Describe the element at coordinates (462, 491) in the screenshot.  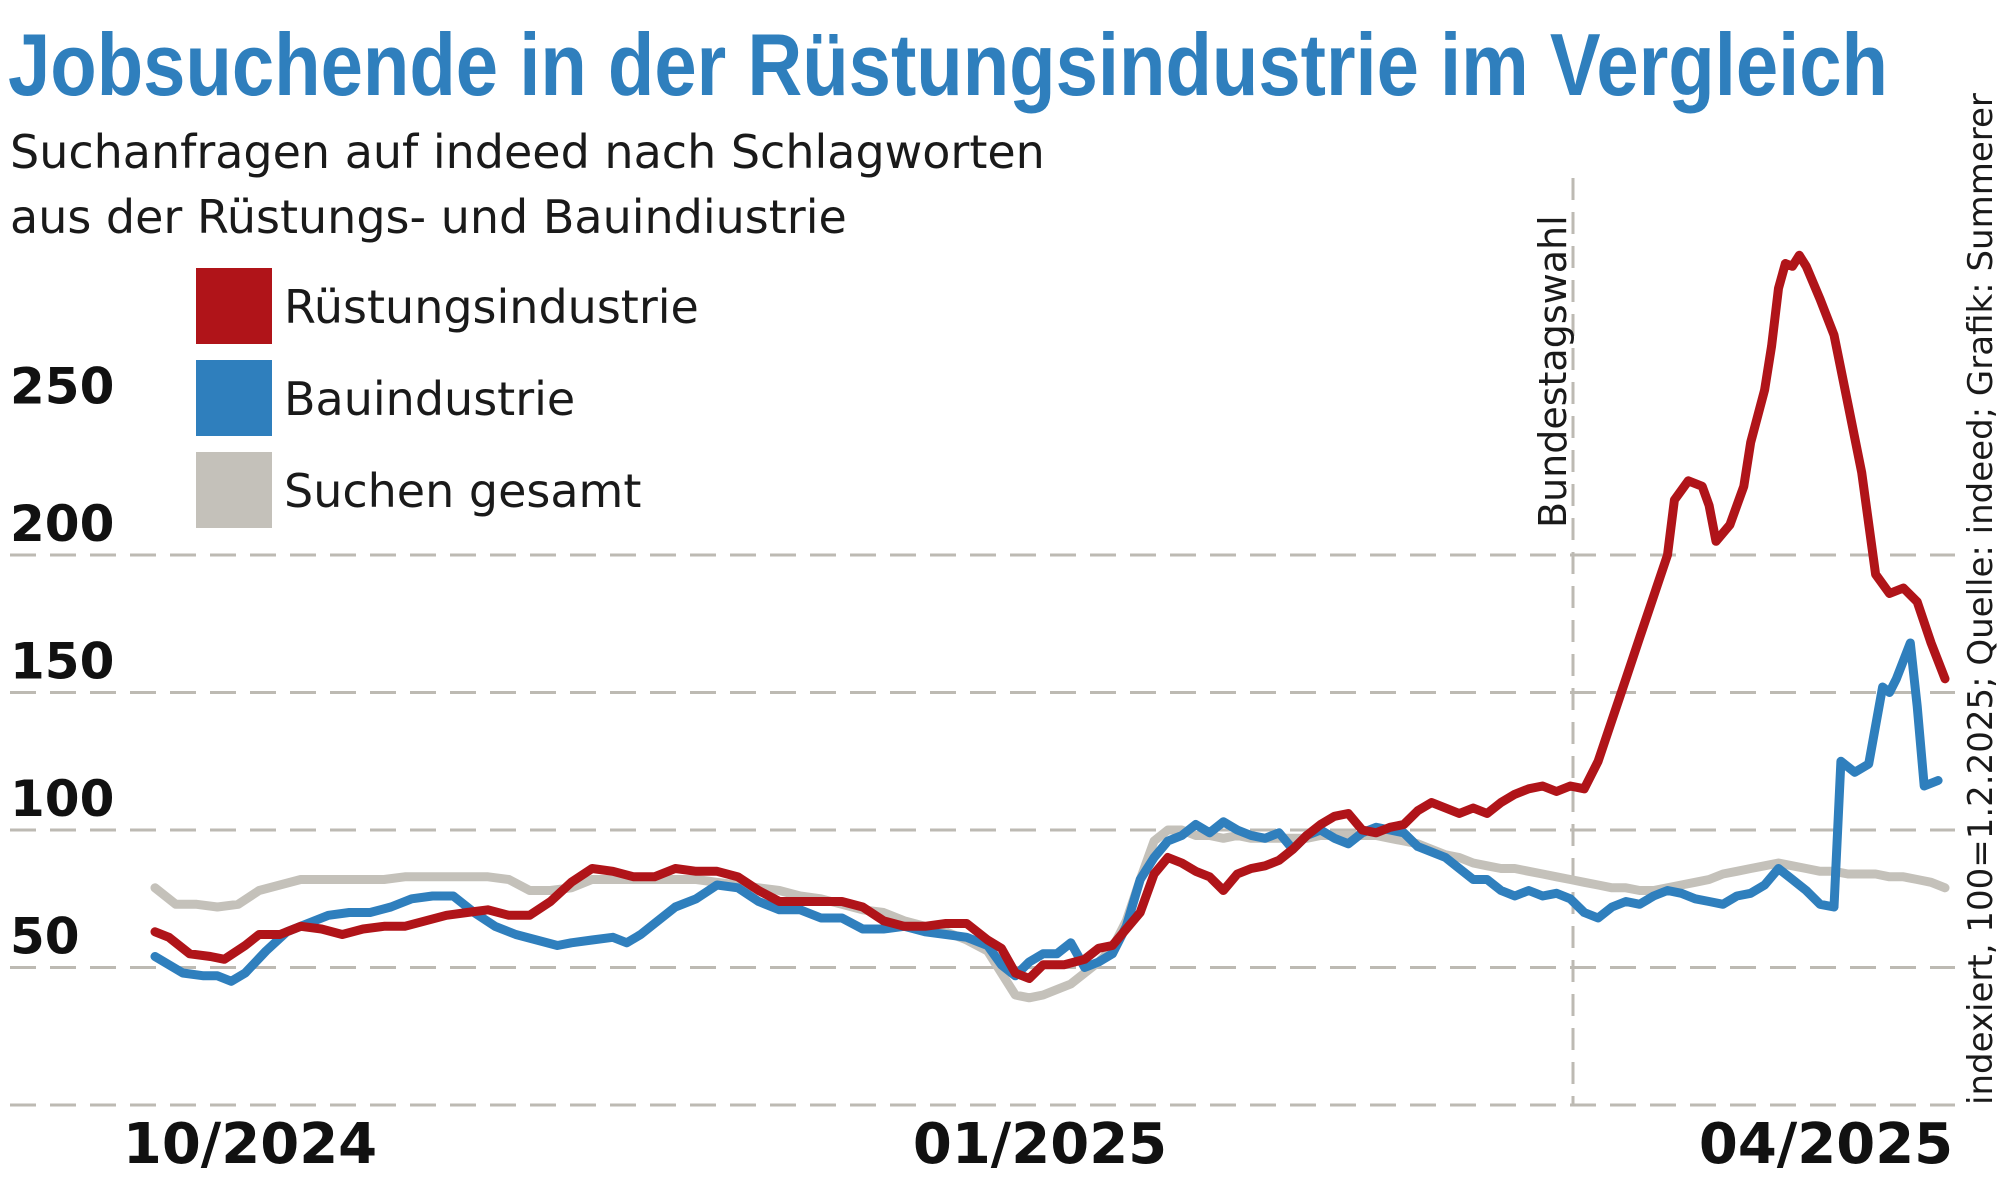
I see `legend-label: Suchen gesamt` at that location.